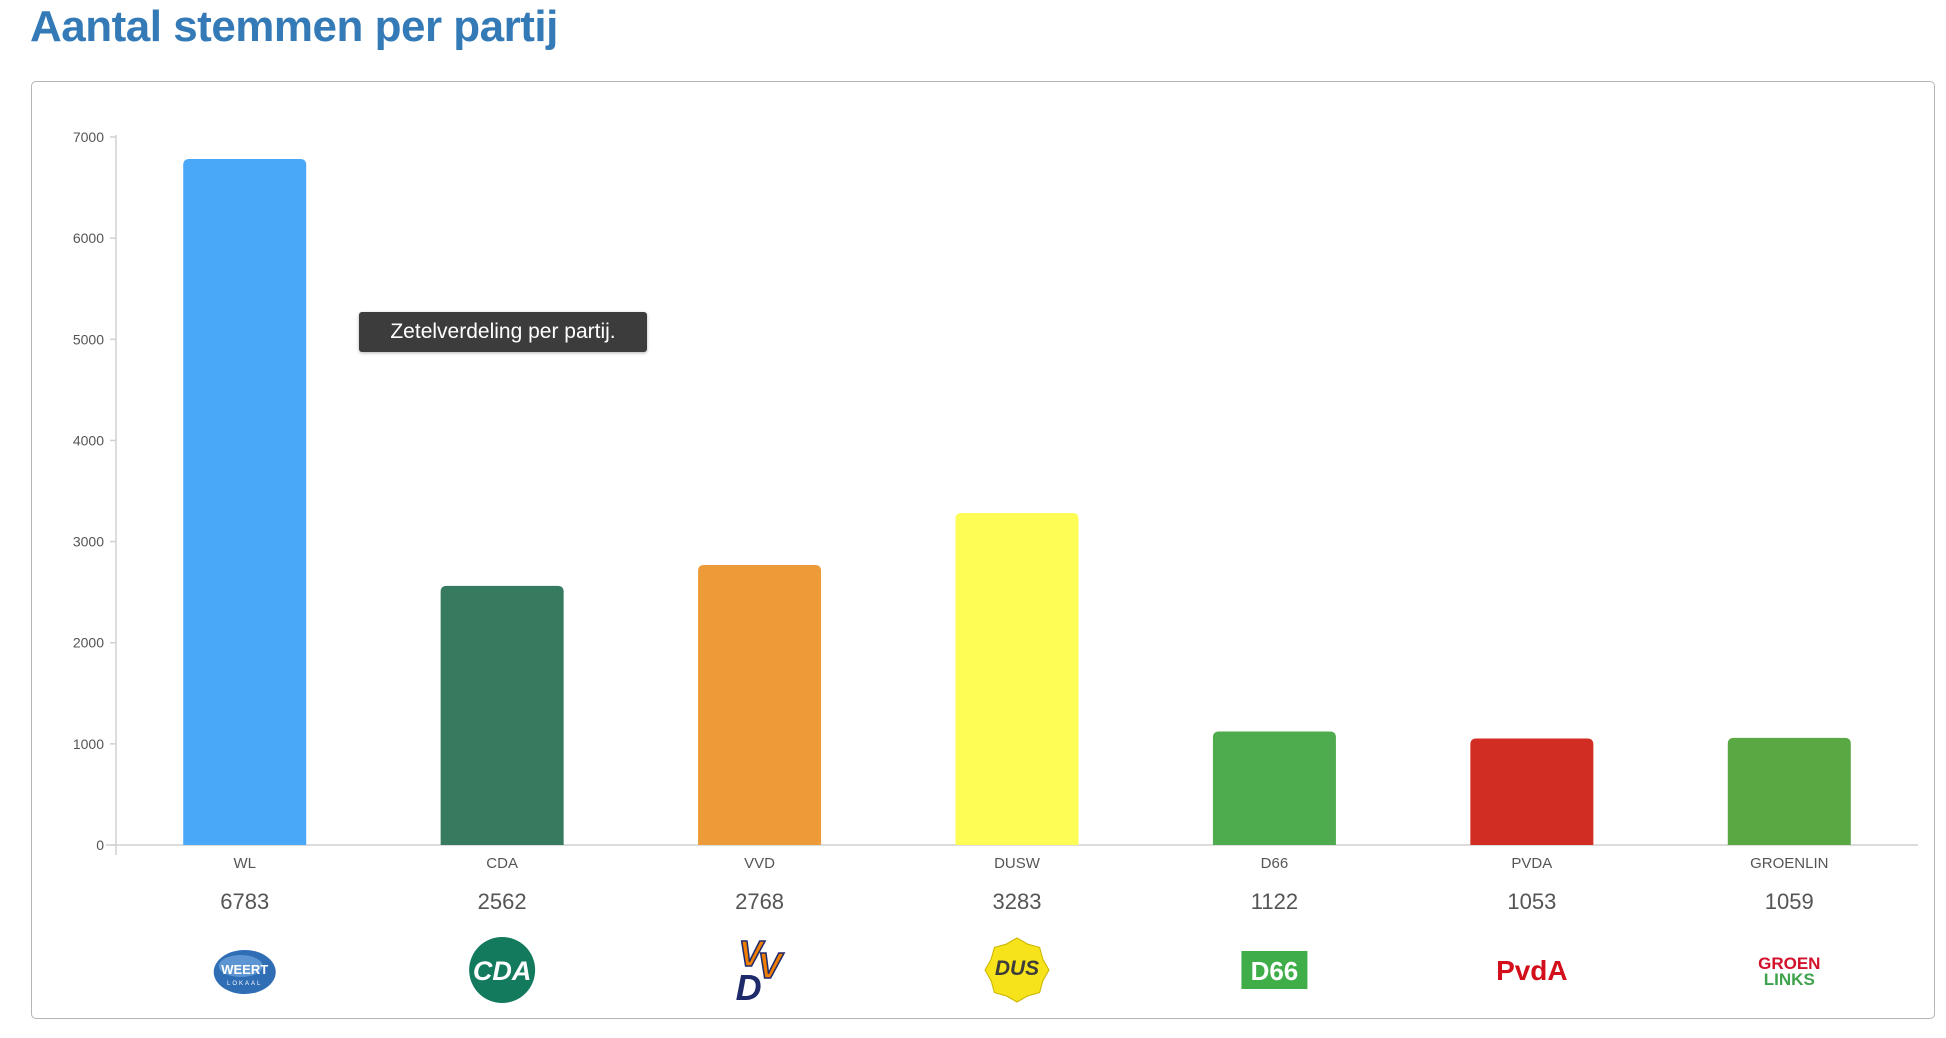 The height and width of the screenshot is (1038, 1946). Describe the element at coordinates (245, 501) in the screenshot. I see `bar-wl` at that location.